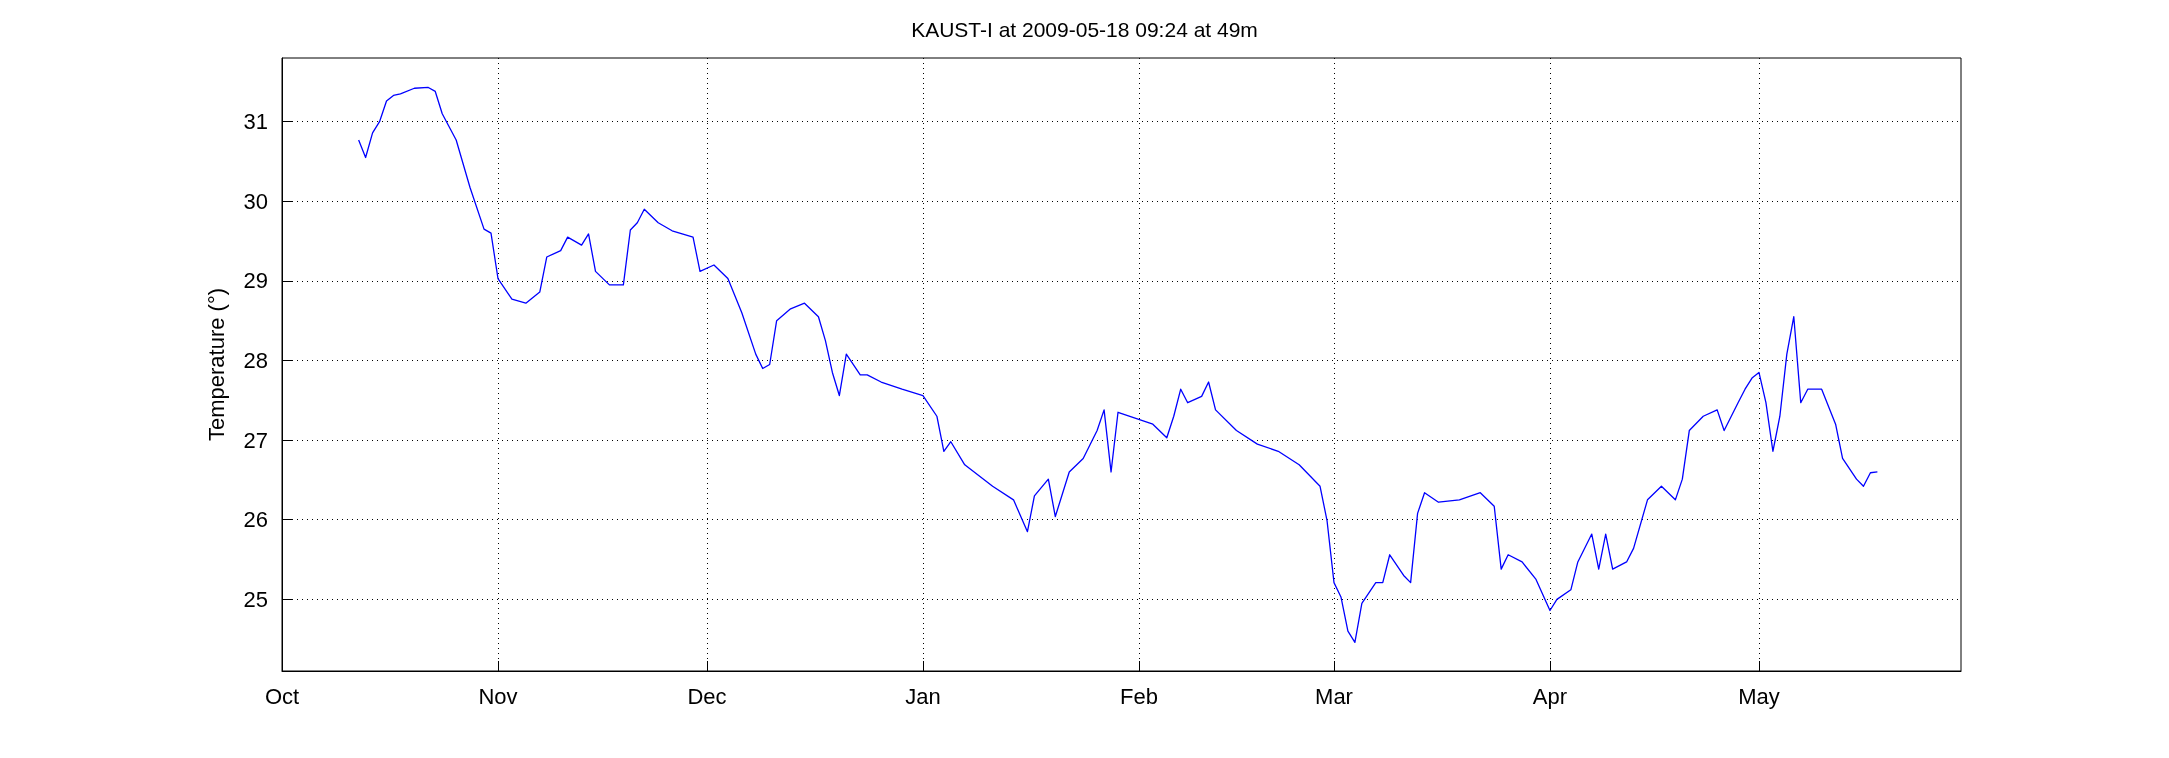  I want to click on y-tick-label: 26, so click(255, 520).